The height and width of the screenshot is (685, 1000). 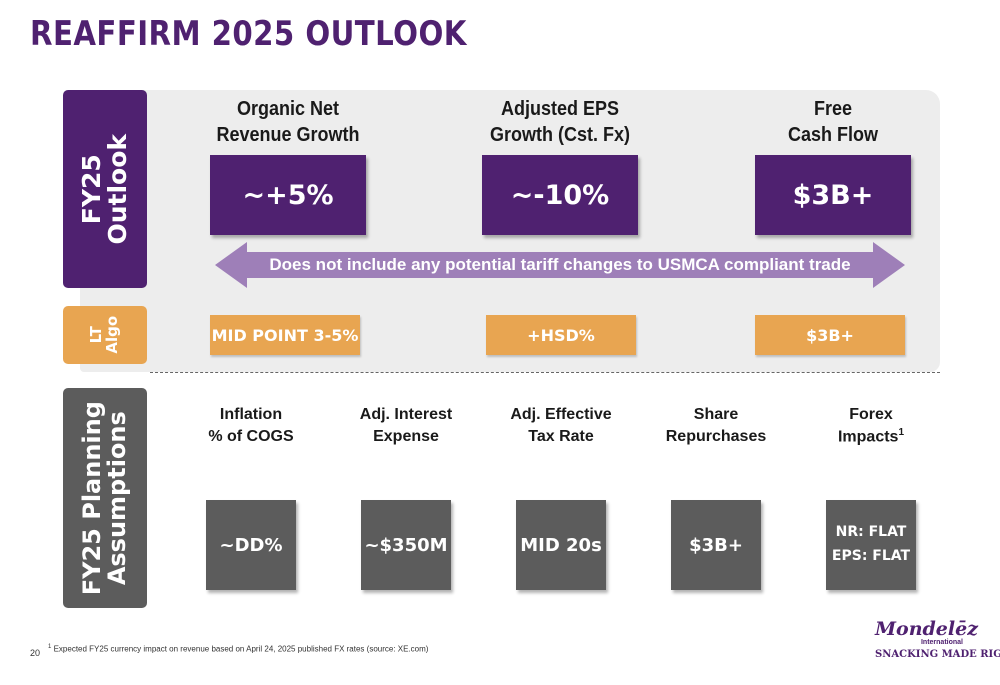 What do you see at coordinates (406, 545) in the screenshot?
I see `interest-expense-value: ~$350M` at bounding box center [406, 545].